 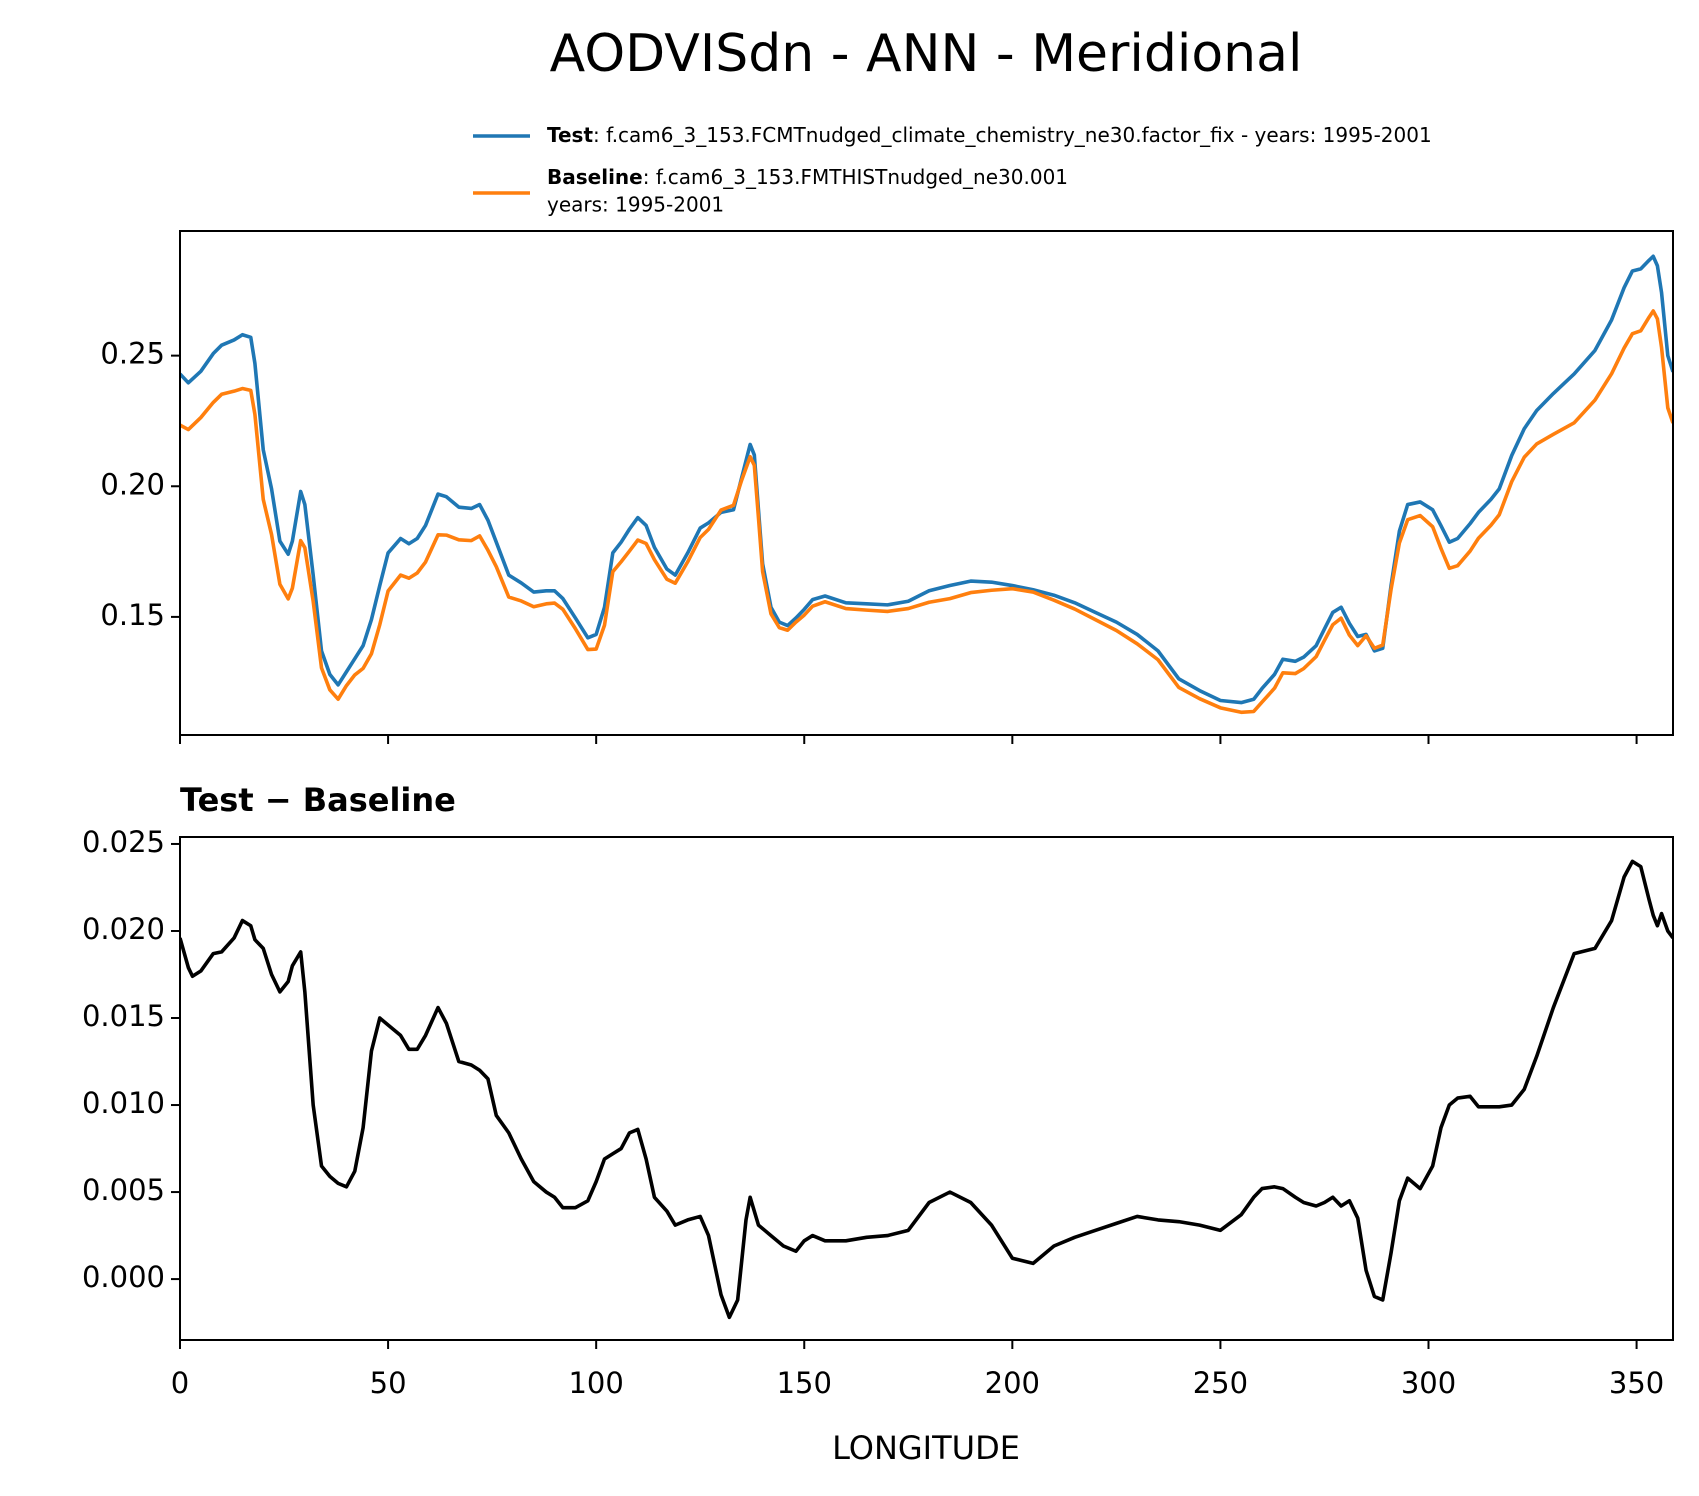 I want to click on legend-name: Test, so click(x=570, y=135).